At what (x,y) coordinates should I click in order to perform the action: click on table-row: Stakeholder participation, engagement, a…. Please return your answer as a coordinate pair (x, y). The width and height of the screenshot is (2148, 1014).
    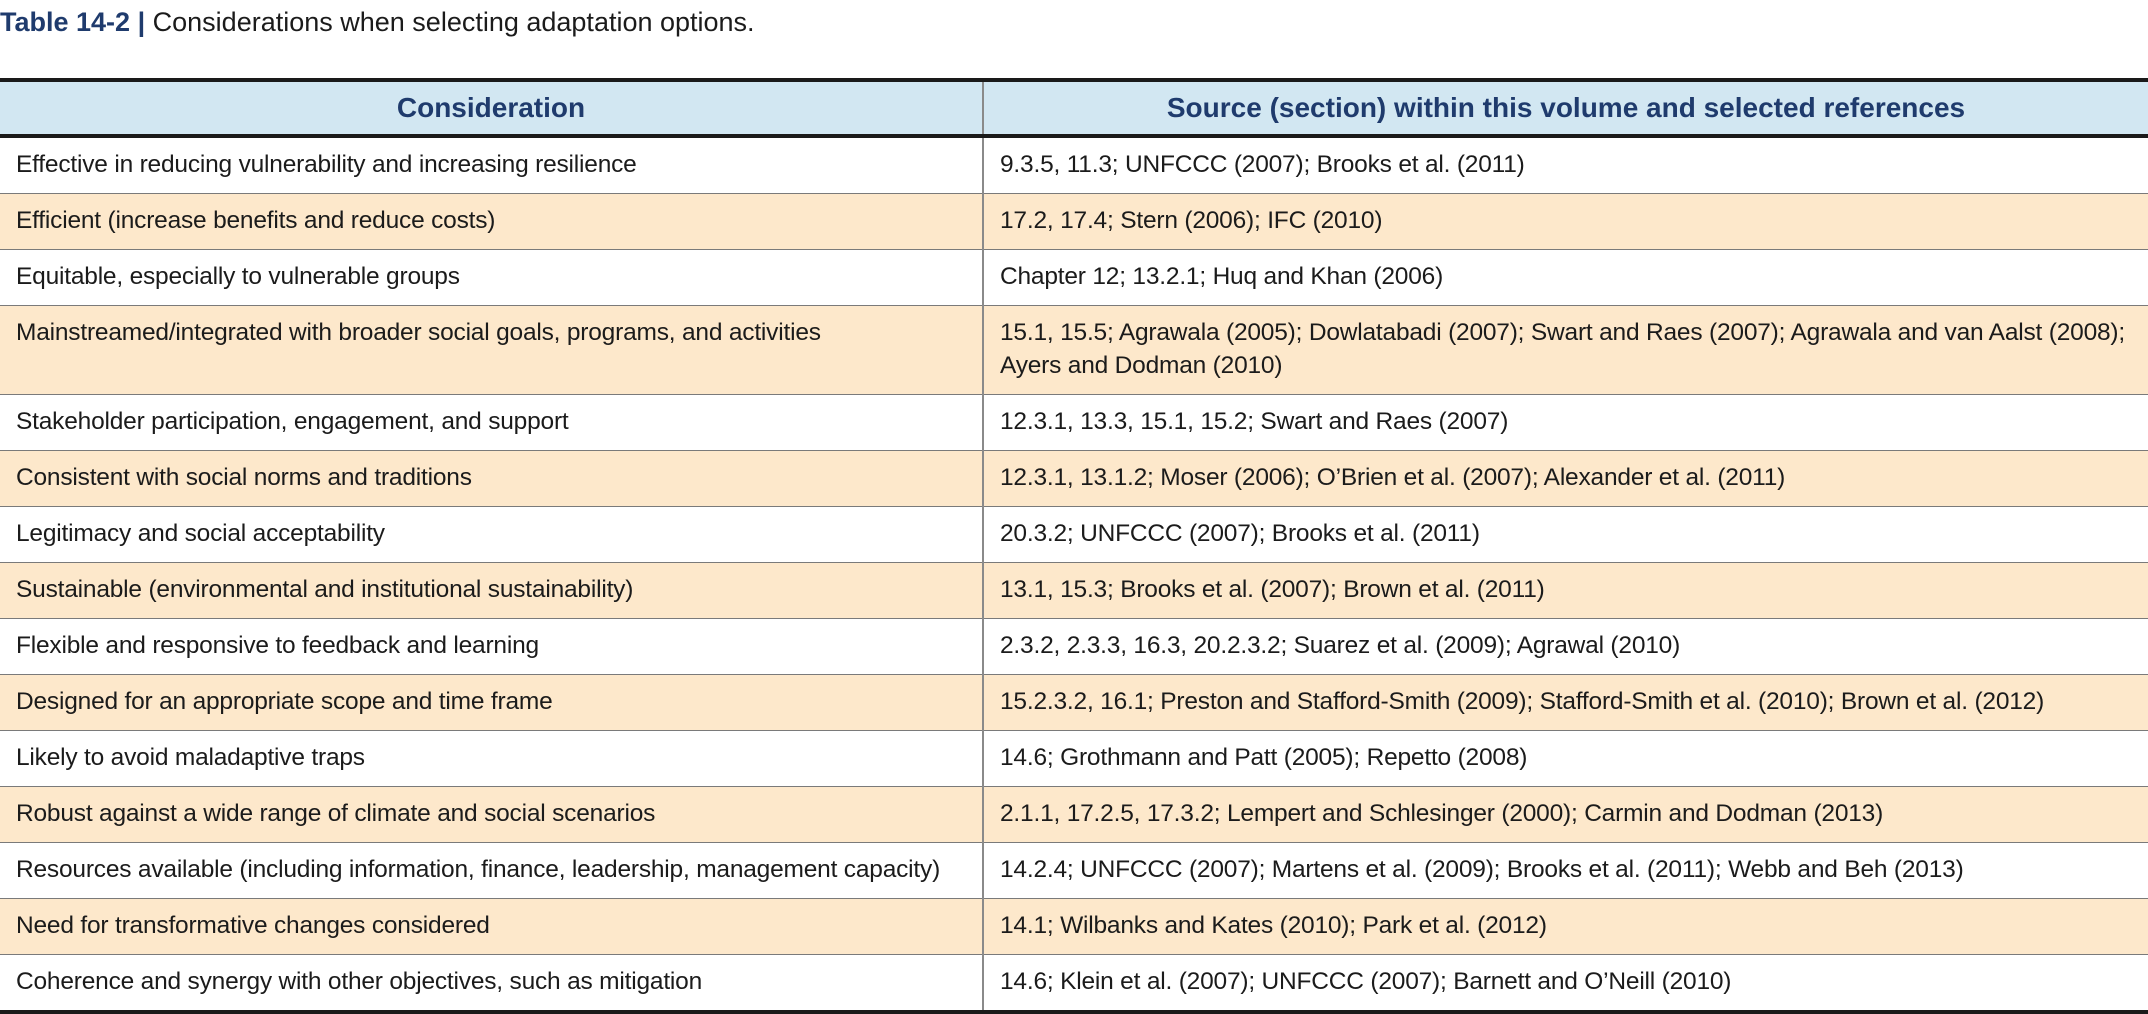
    Looking at the image, I should click on (1074, 422).